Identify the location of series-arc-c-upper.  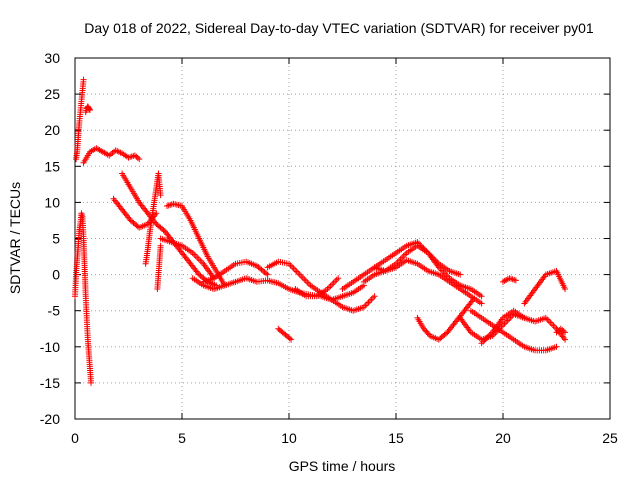
(111, 155).